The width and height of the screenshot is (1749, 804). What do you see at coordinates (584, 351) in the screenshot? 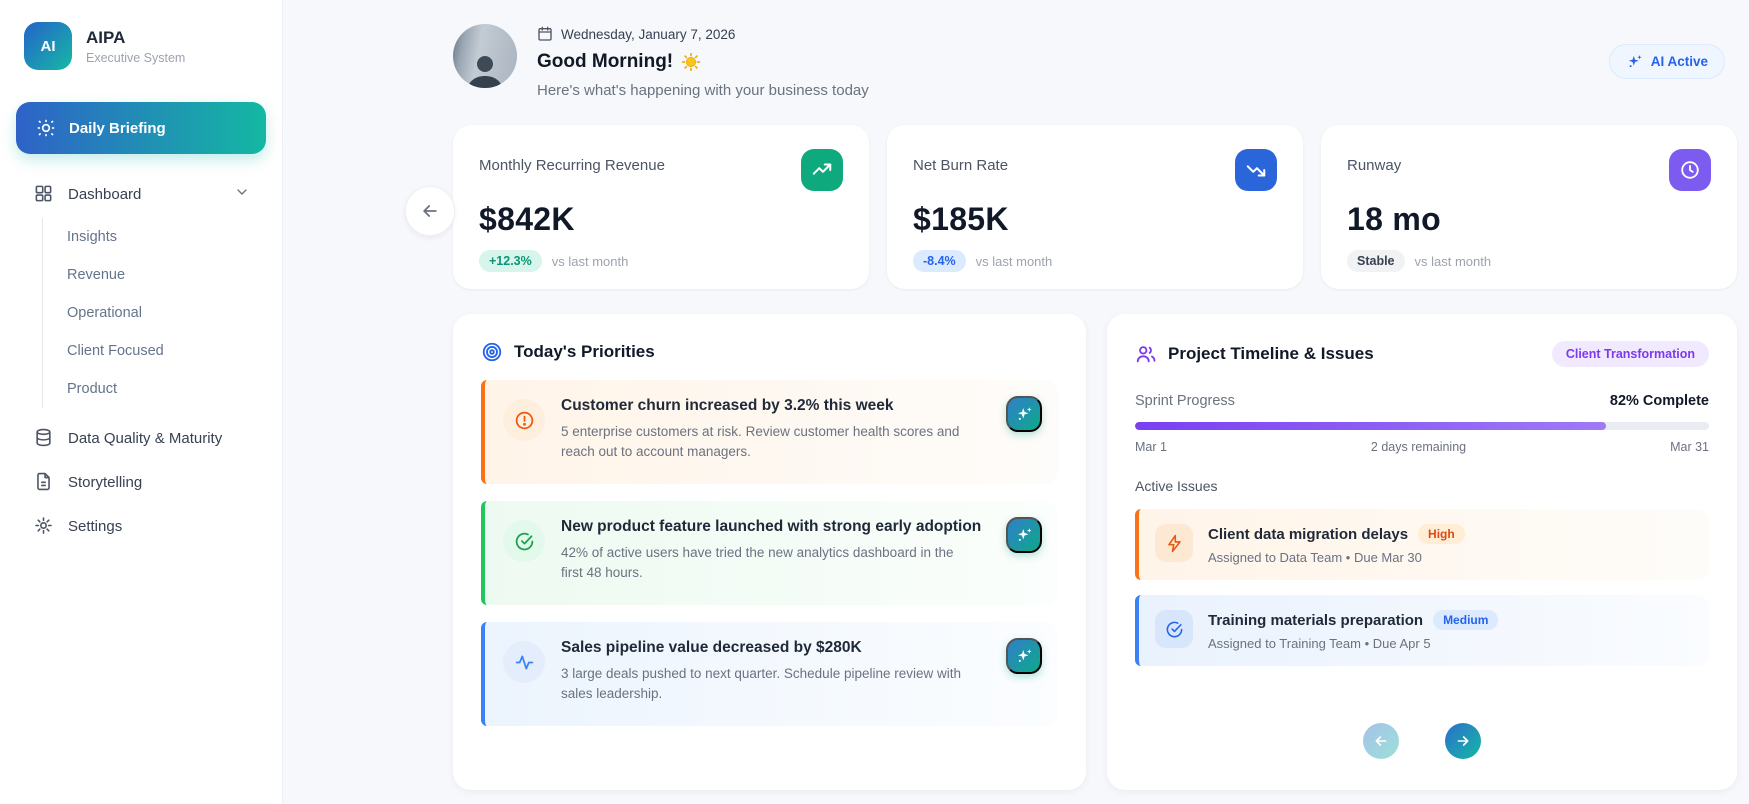
I see `priorities-title: Today's Priorities` at bounding box center [584, 351].